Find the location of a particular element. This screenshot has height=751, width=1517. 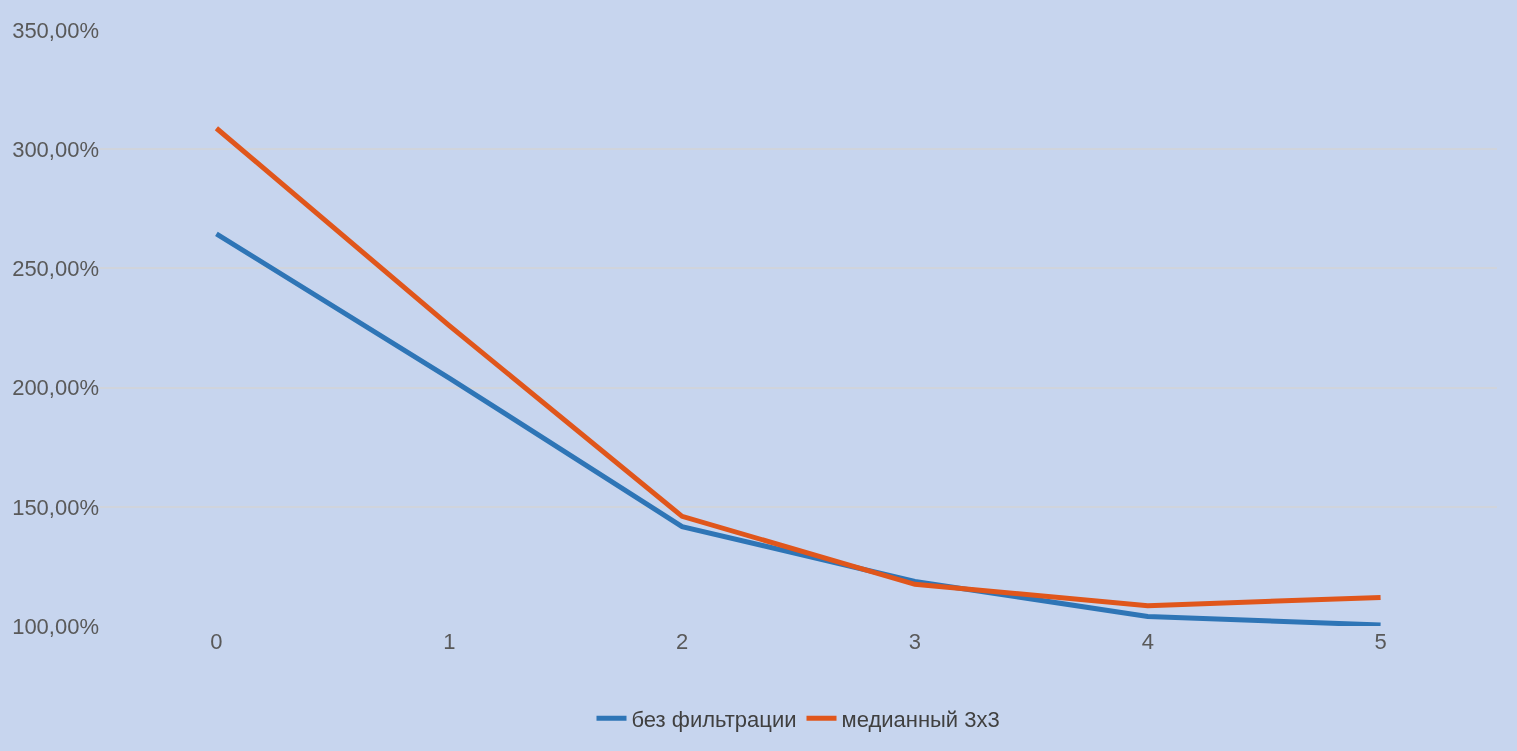

x-tick-label: 5 is located at coordinates (1380, 641).